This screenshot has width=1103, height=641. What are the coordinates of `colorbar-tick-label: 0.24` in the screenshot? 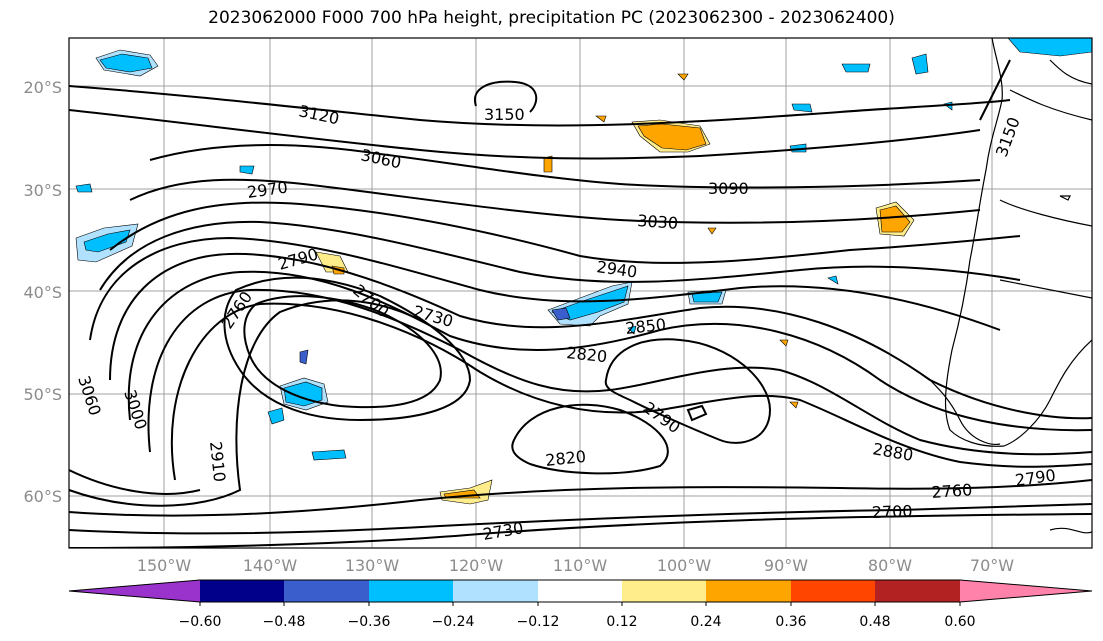 It's located at (705, 622).